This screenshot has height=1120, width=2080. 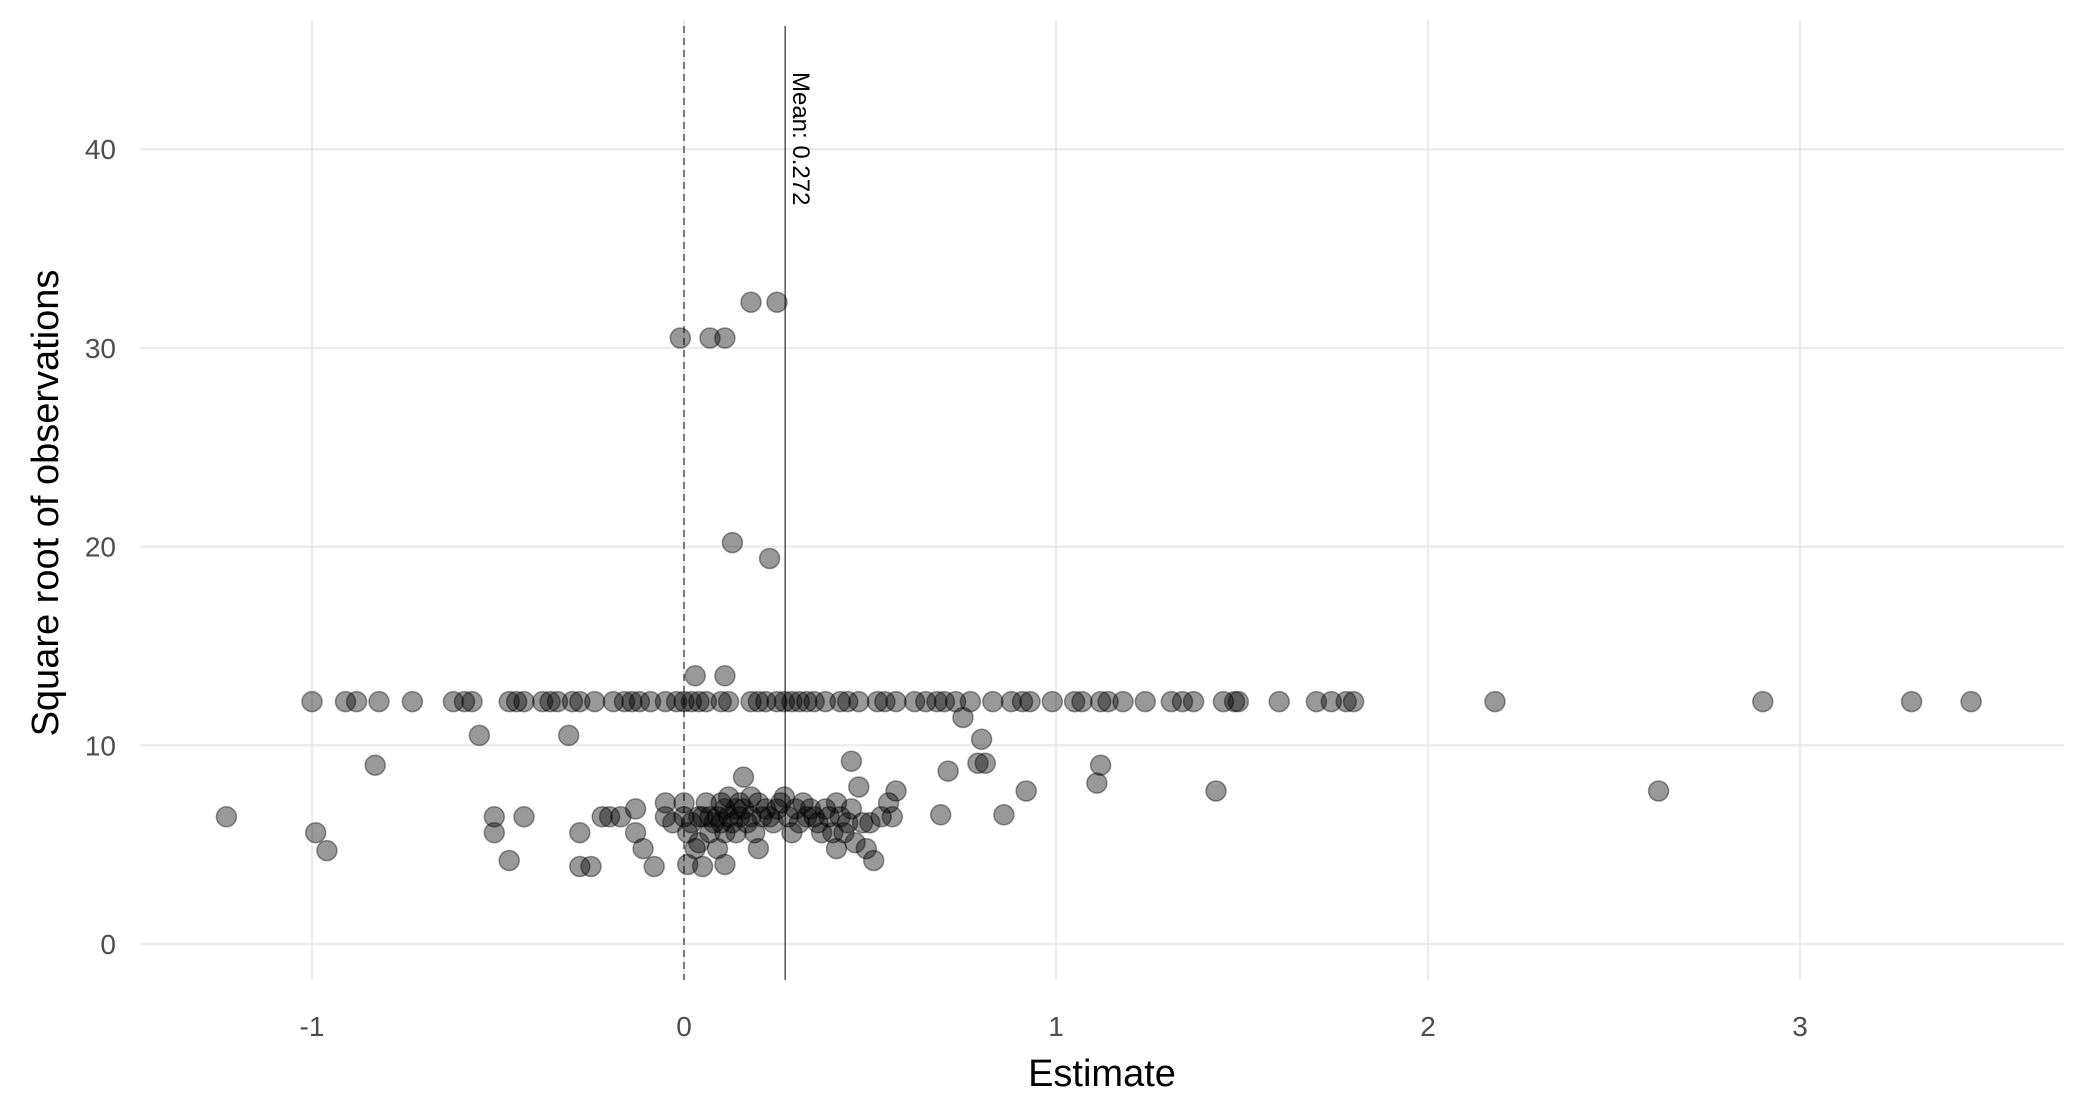 What do you see at coordinates (312, 1026) in the screenshot?
I see `x-tick-label: -1` at bounding box center [312, 1026].